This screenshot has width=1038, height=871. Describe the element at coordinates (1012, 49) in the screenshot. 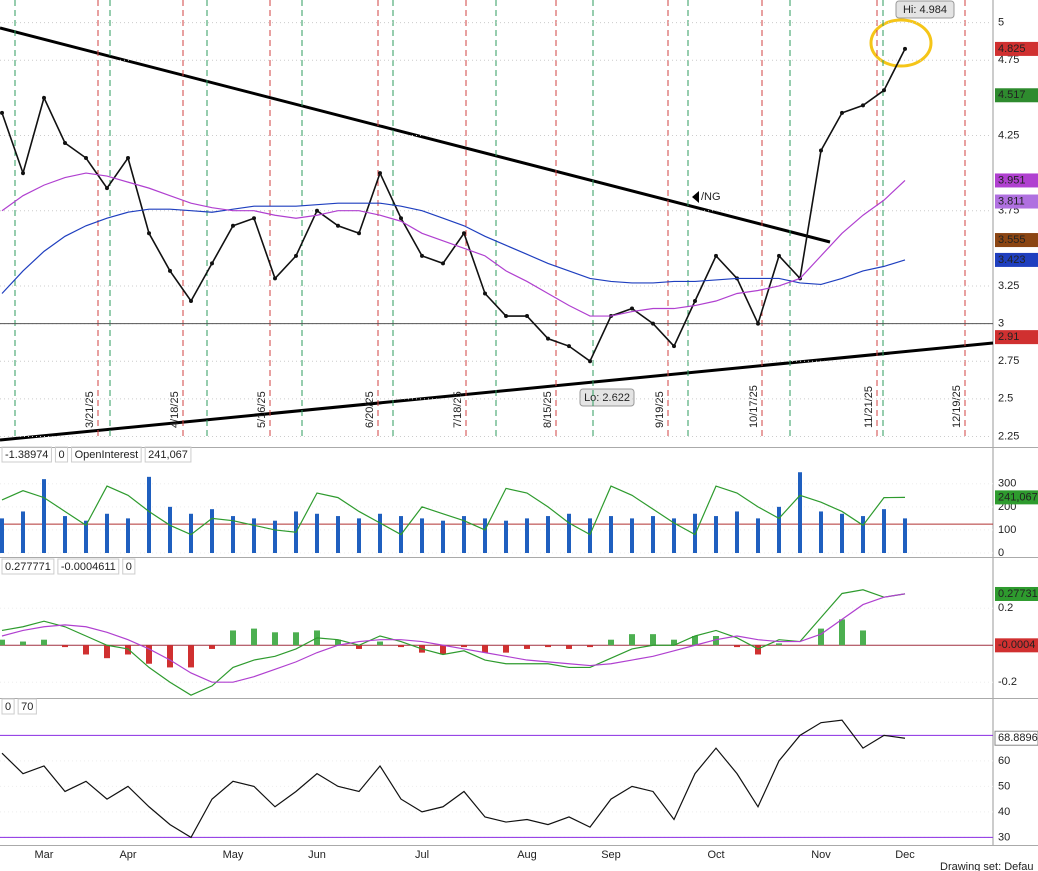

I see `price-badge-label: 4.825` at that location.